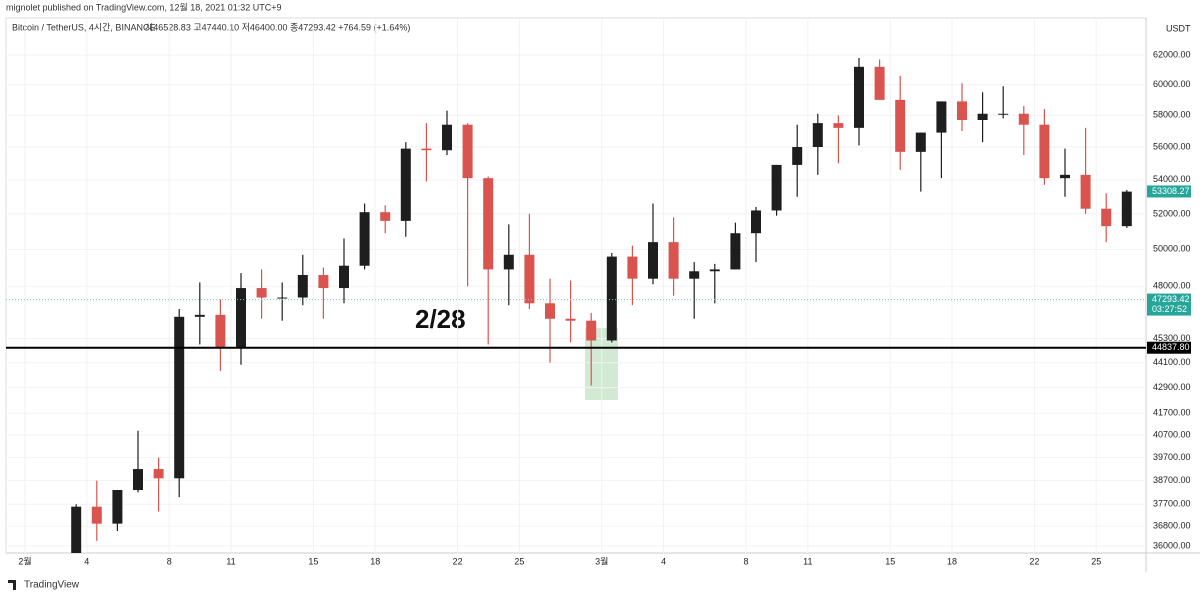 The width and height of the screenshot is (1200, 595). What do you see at coordinates (1172, 338) in the screenshot?
I see `y-tick-label: 45300.00` at bounding box center [1172, 338].